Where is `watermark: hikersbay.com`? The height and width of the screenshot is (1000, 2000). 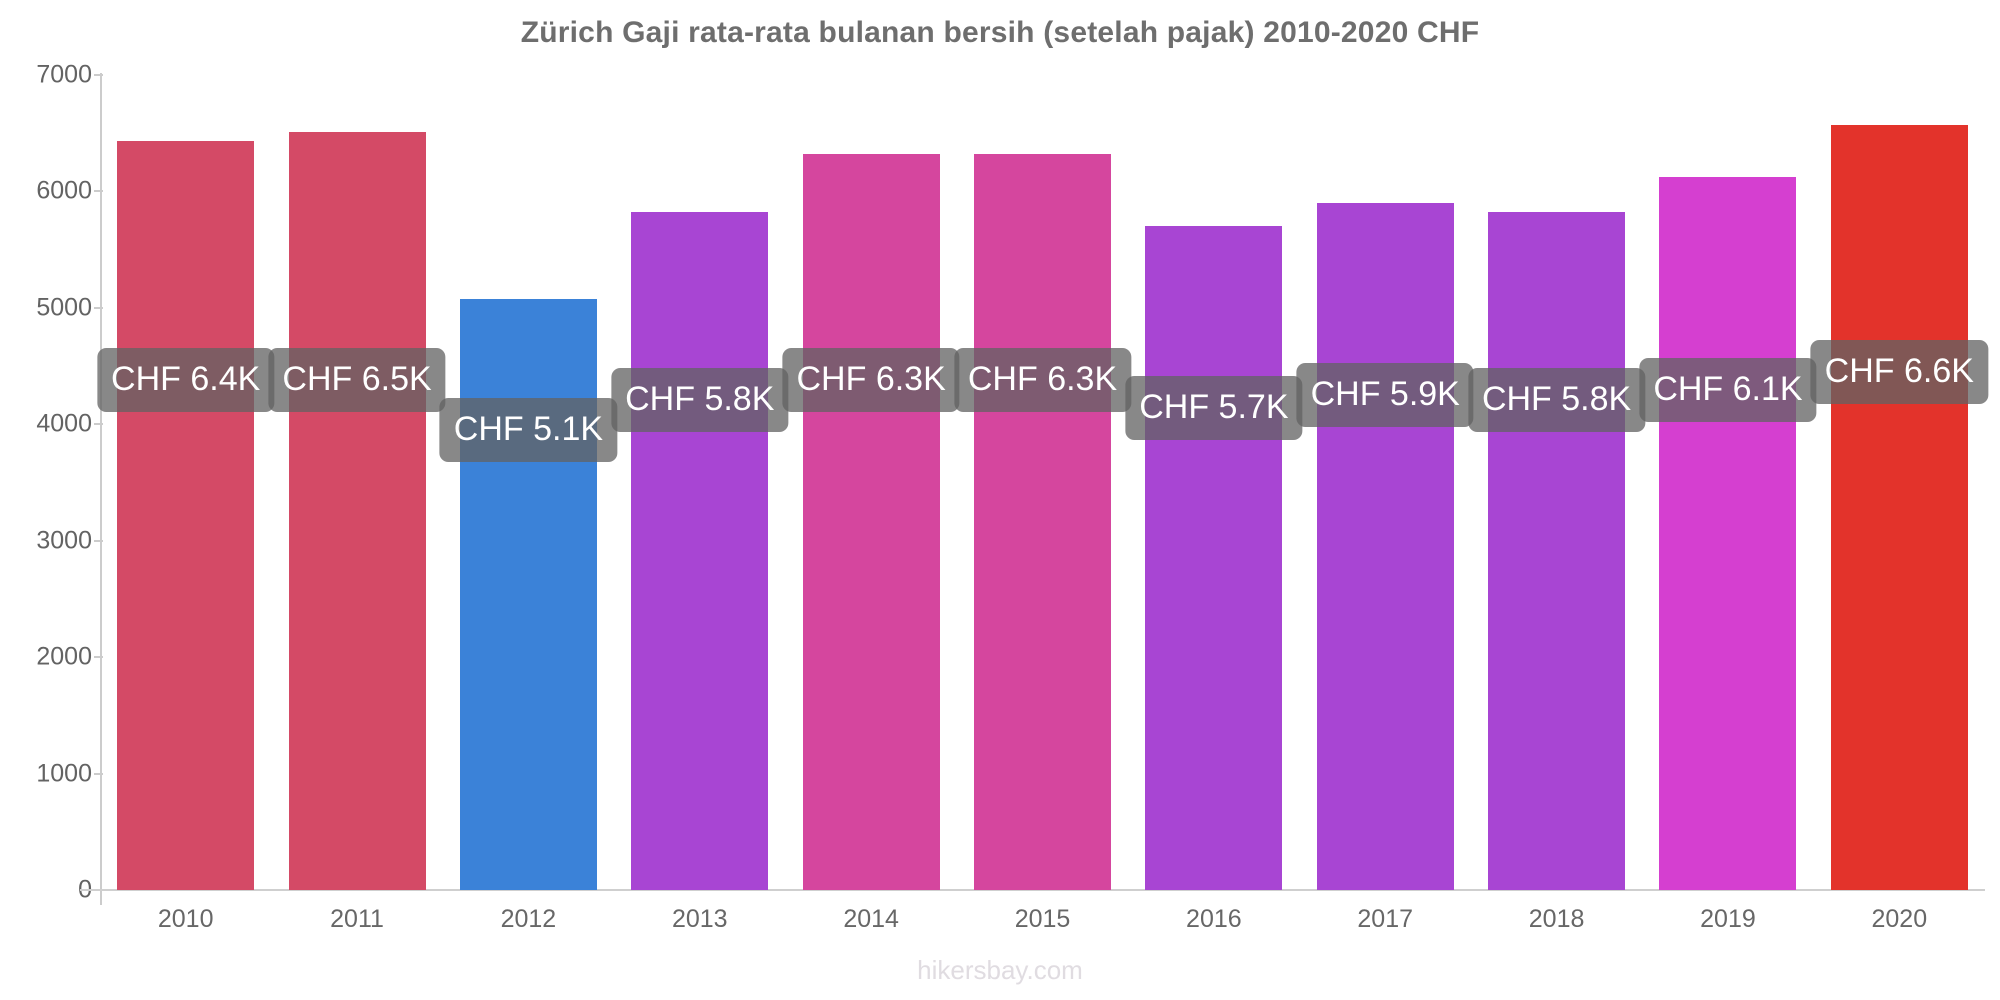
watermark: hikersbay.com is located at coordinates (1000, 970).